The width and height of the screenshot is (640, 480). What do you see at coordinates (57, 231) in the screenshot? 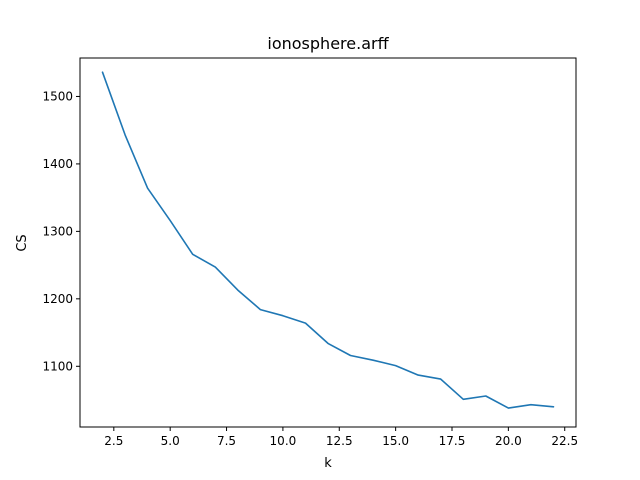
I see `y-tick-label: 1300` at bounding box center [57, 231].